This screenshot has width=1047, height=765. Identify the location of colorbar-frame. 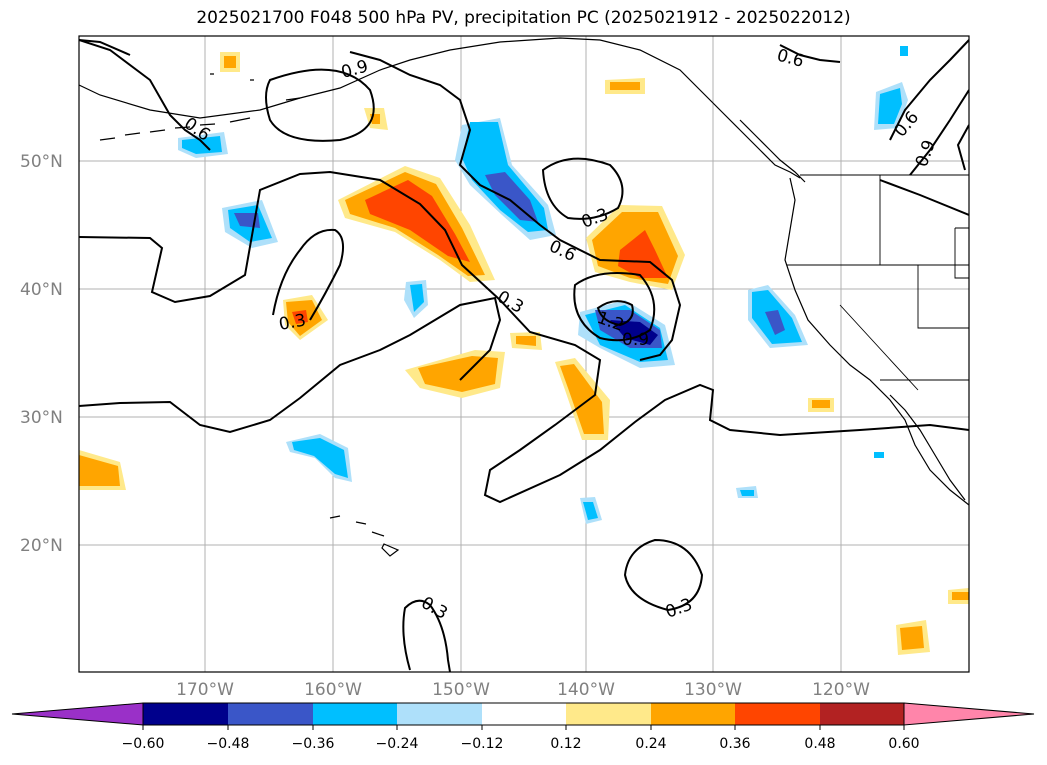
(523, 714).